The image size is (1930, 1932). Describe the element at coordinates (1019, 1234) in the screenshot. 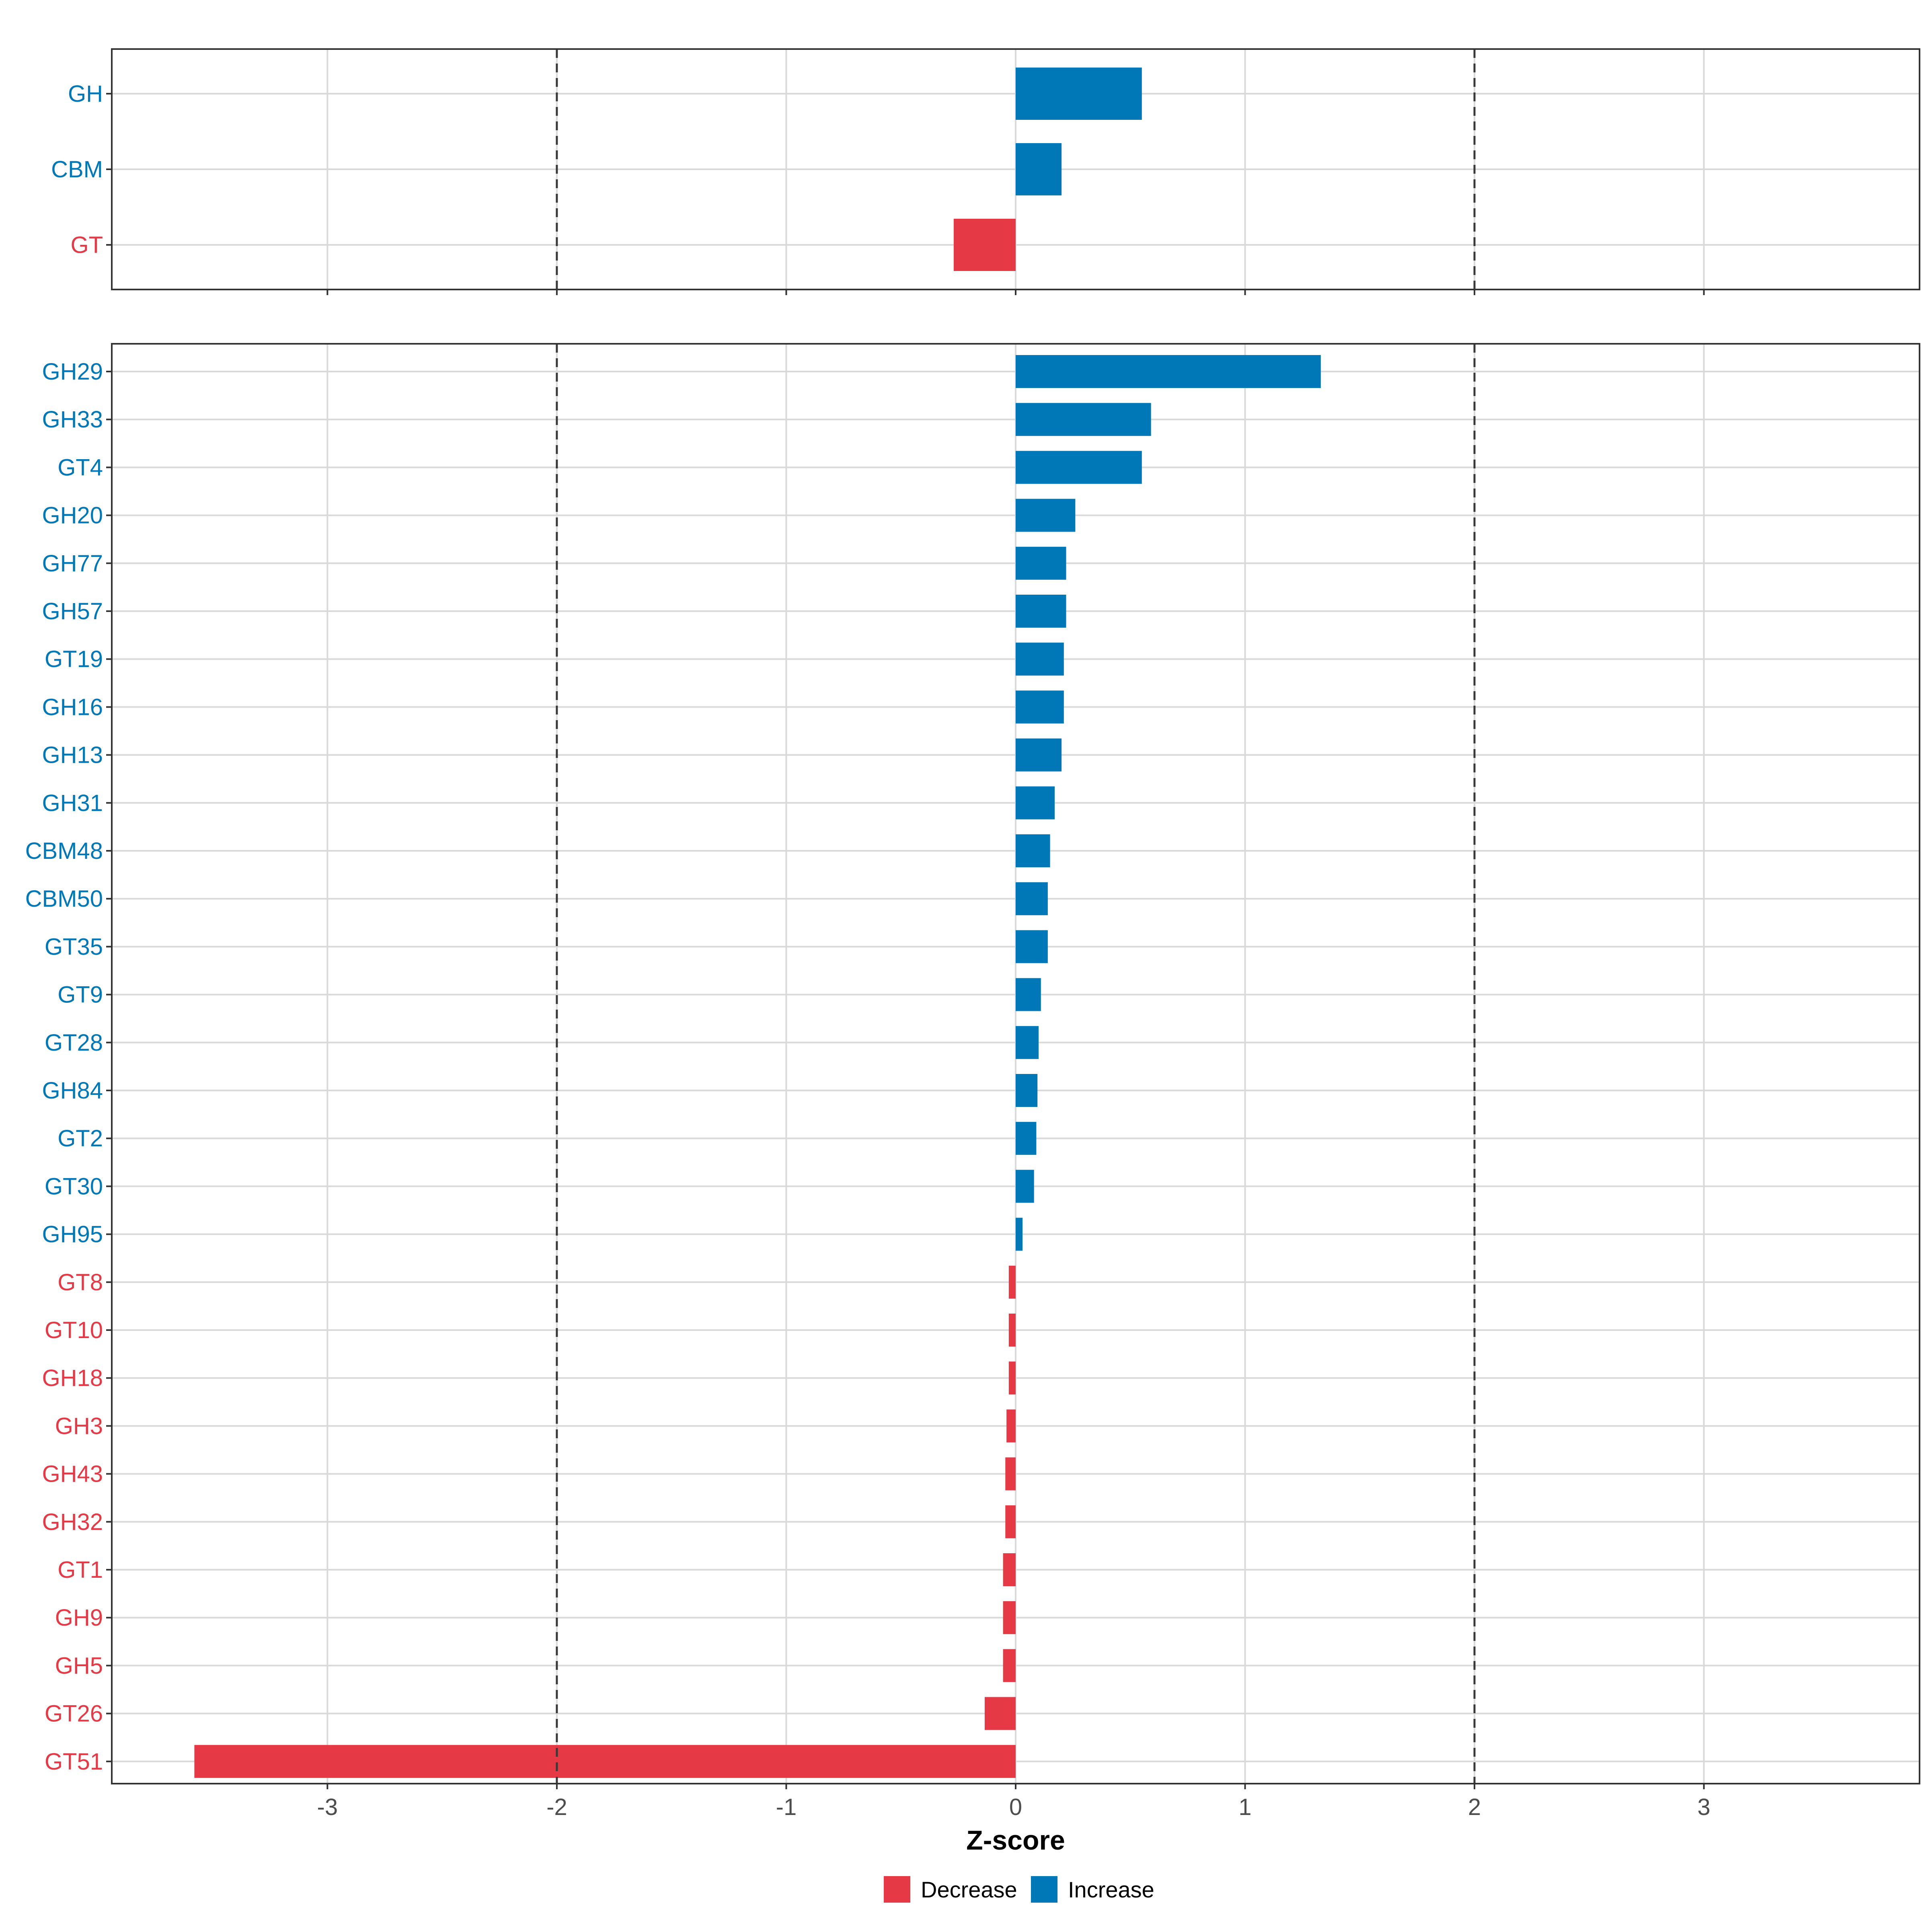

I see `bar-gh95` at that location.